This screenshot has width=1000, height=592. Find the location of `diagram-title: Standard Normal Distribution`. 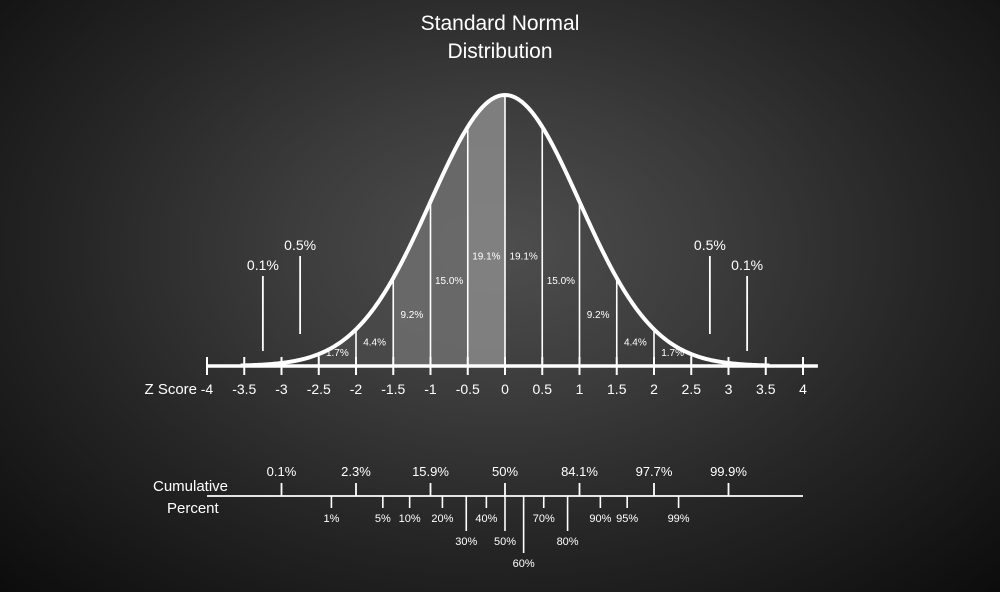

diagram-title: Standard Normal Distribution is located at coordinates (500, 38).